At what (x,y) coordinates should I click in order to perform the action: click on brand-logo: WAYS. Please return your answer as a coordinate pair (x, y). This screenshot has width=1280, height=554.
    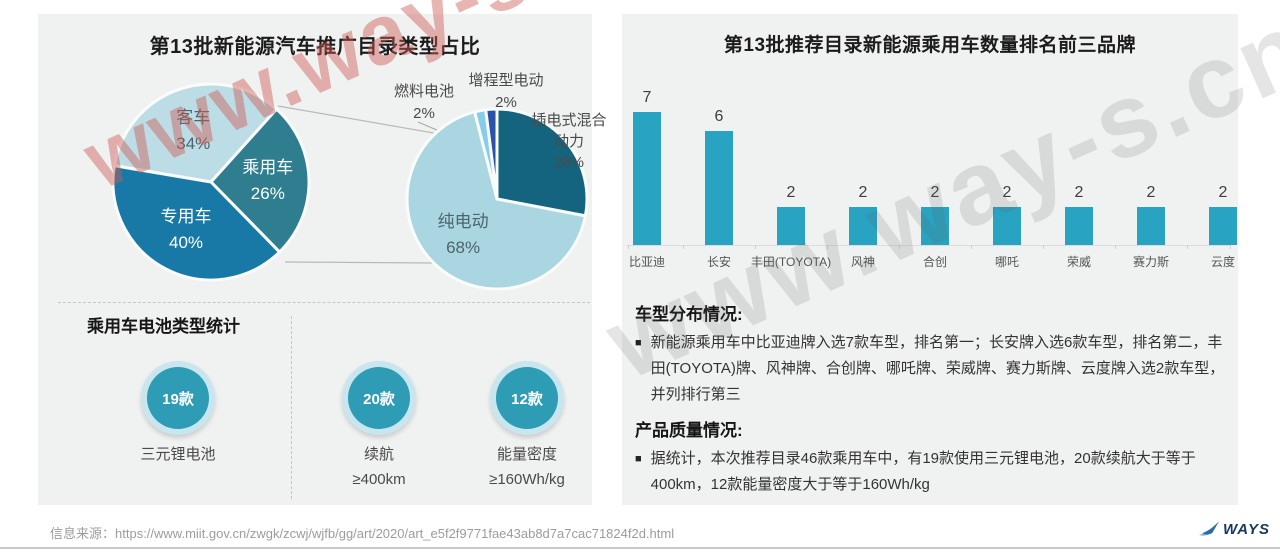
    Looking at the image, I should click on (1234, 529).